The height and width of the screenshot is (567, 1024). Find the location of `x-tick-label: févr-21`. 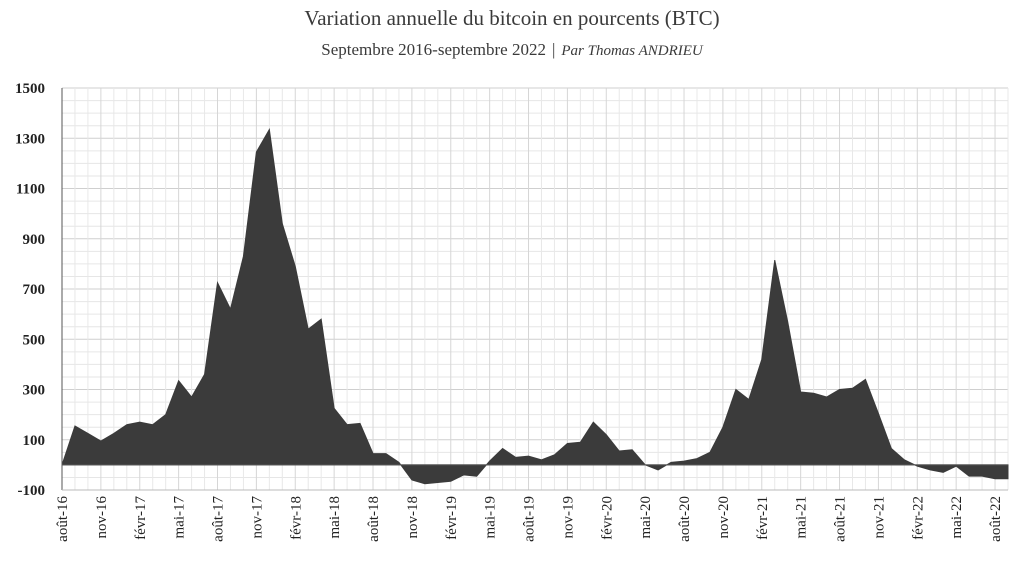

x-tick-label: févr-21 is located at coordinates (763, 518).